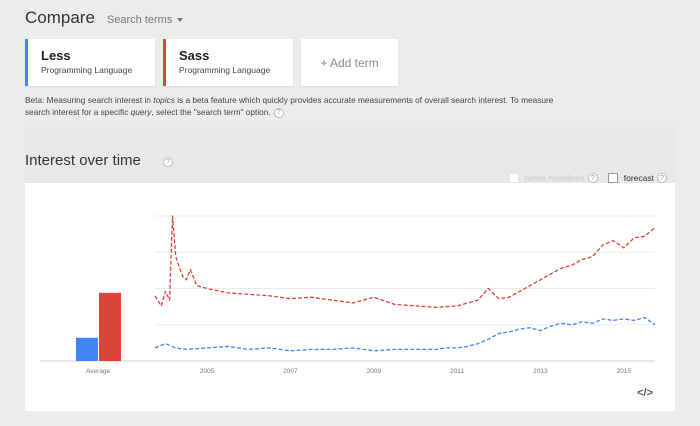  I want to click on news-headlines-label: News headlines, so click(554, 178).